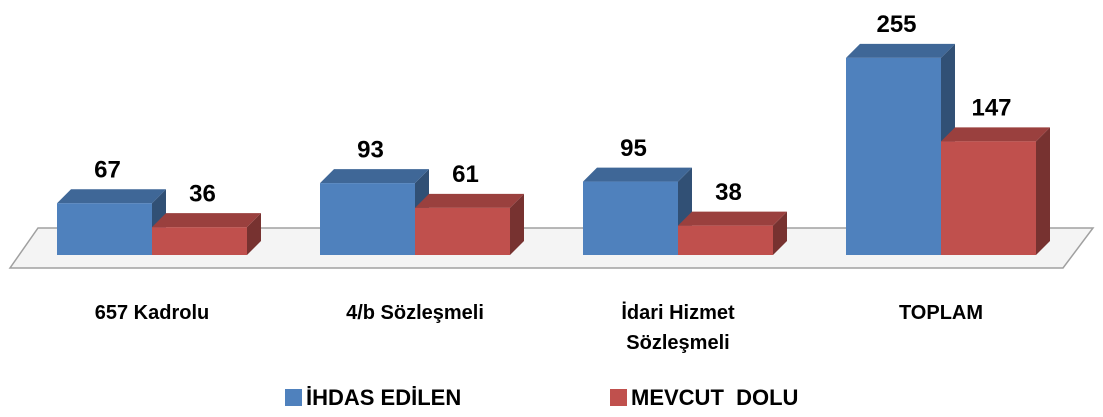 This screenshot has height=417, width=1103. What do you see at coordinates (633, 148) in the screenshot?
I see `value-label: 95` at bounding box center [633, 148].